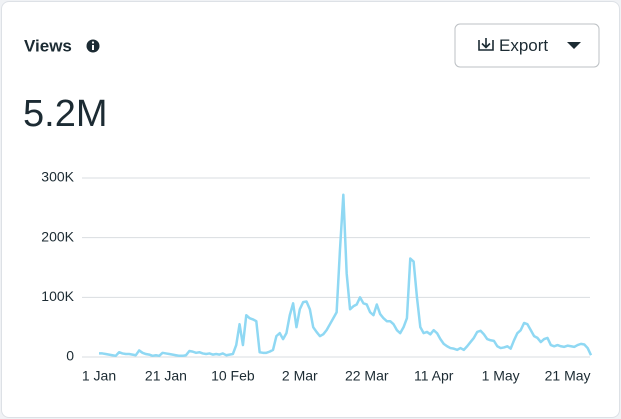 The width and height of the screenshot is (621, 419). What do you see at coordinates (57, 236) in the screenshot?
I see `y-tick-label: 200K` at bounding box center [57, 236].